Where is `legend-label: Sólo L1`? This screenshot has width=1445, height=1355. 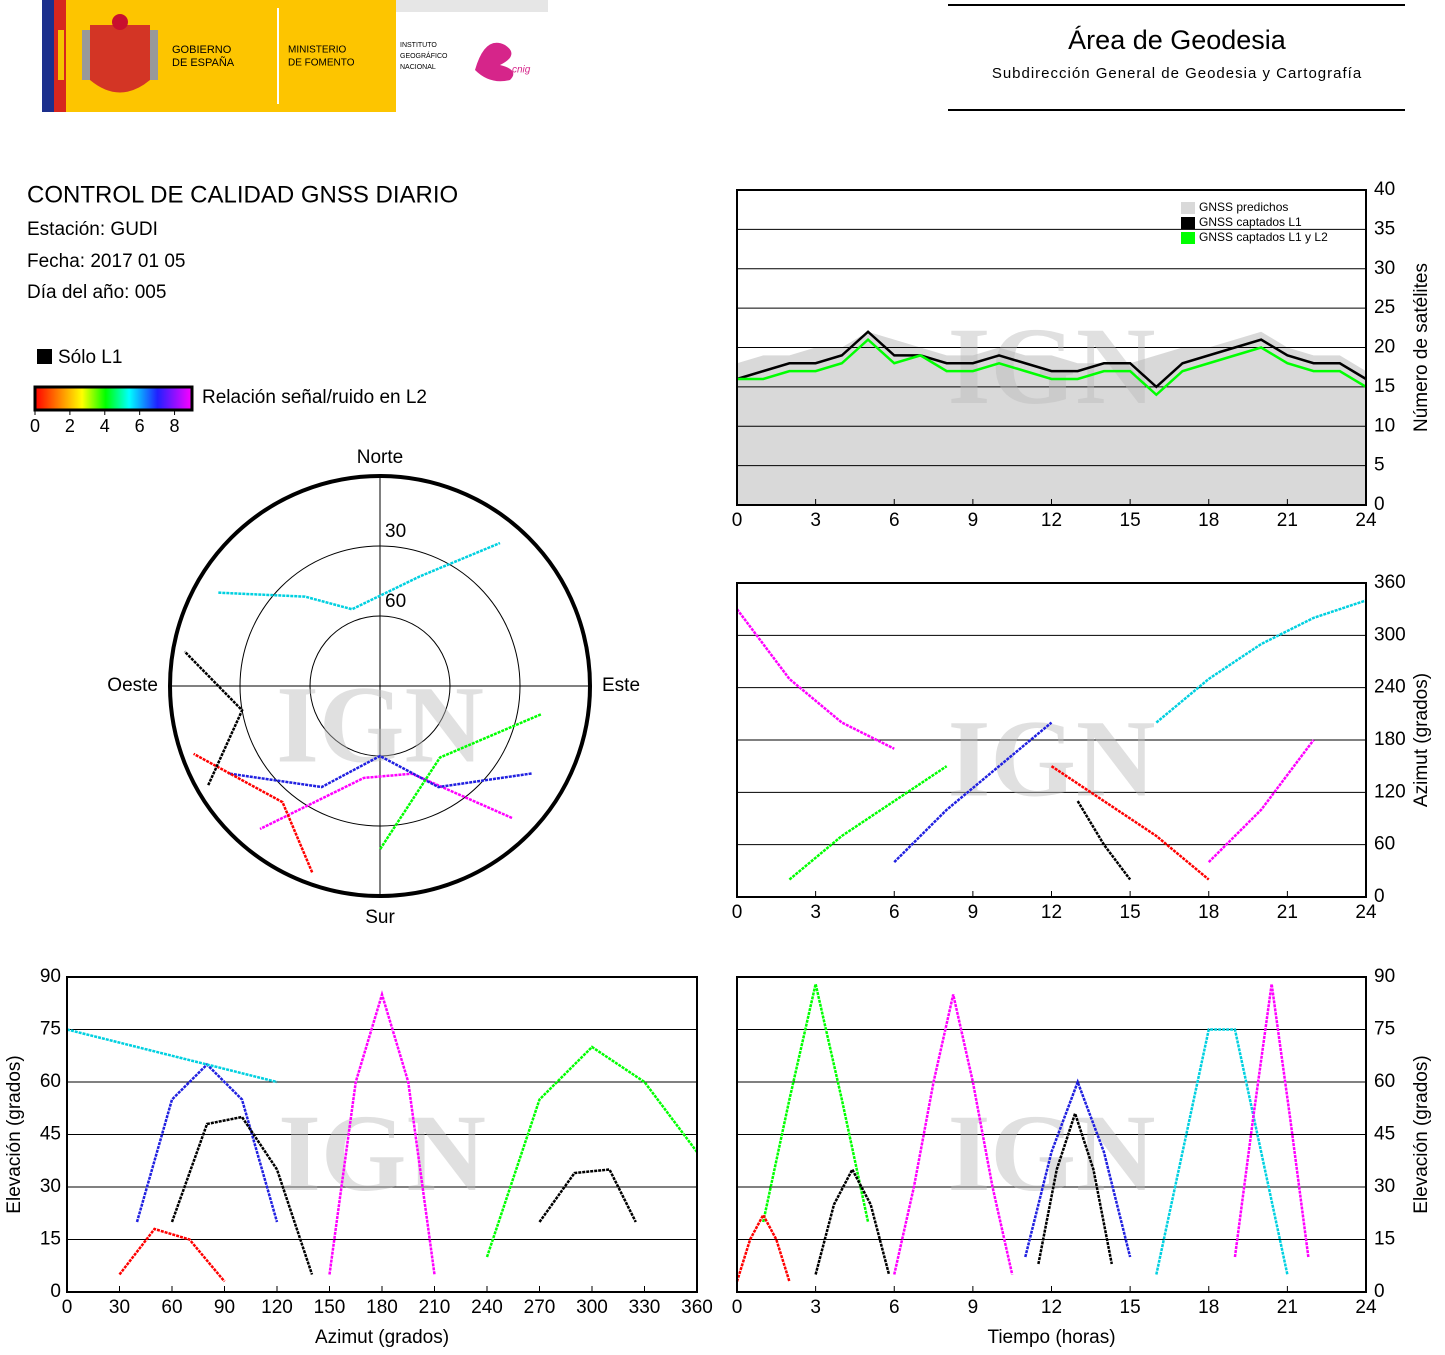
legend-label: Sólo L1 is located at coordinates (90, 357).